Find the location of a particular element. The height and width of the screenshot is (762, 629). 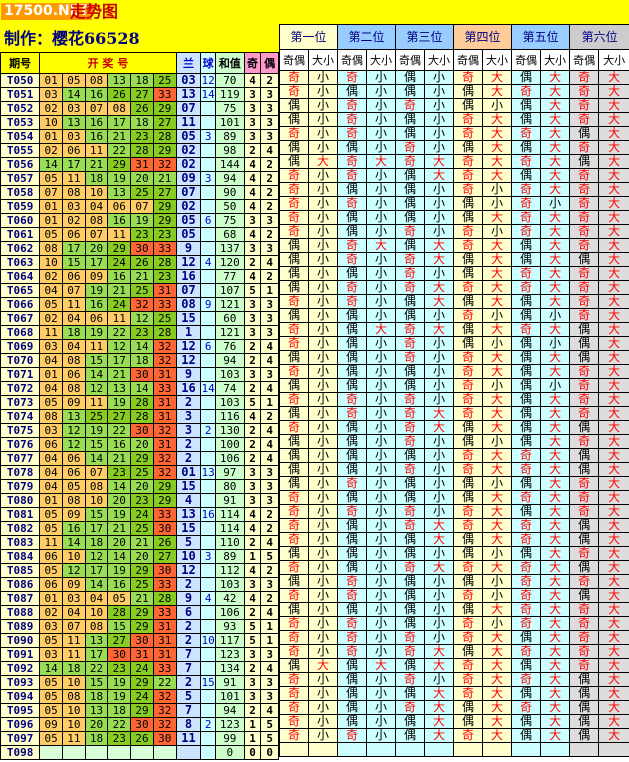

draw-number: 24 is located at coordinates (142, 696).